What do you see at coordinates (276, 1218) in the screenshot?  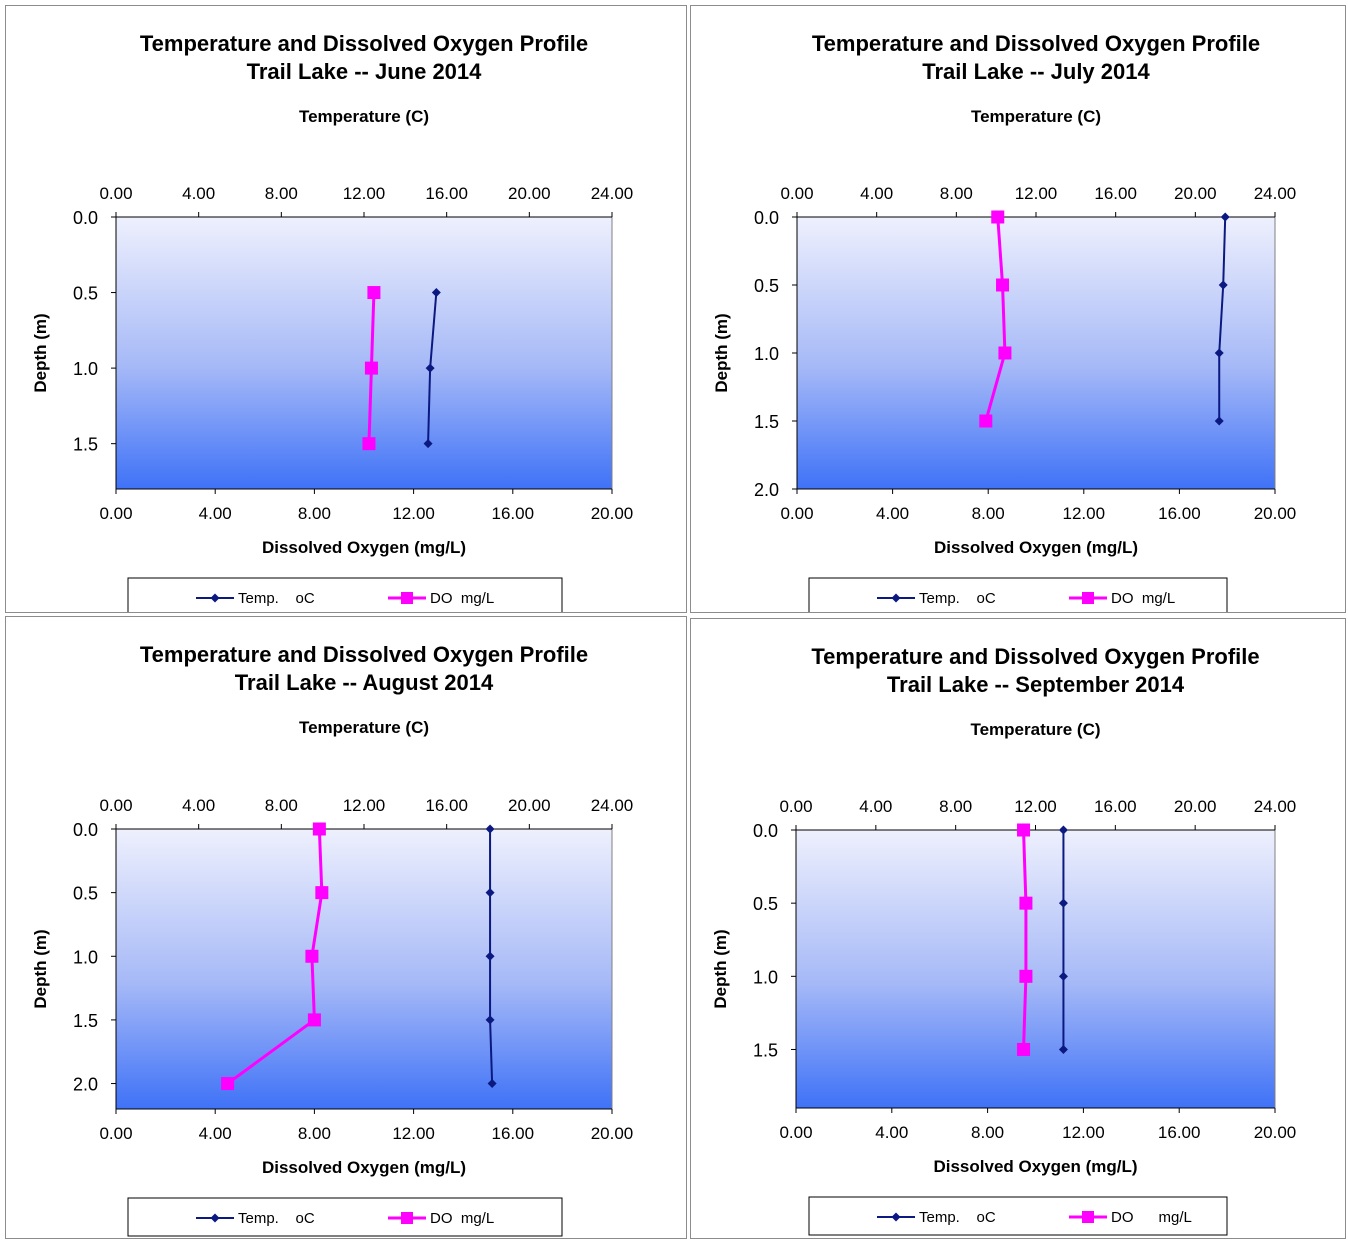 I see `legend-temp-label: Temp. oC` at bounding box center [276, 1218].